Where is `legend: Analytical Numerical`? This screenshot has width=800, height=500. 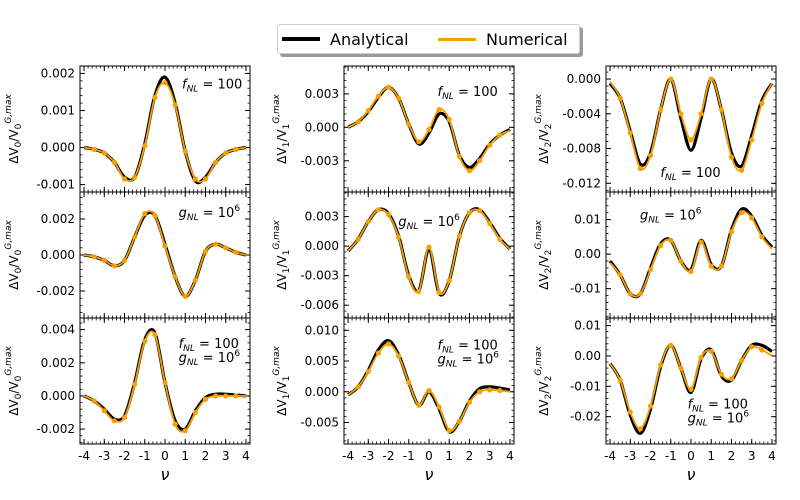
legend: Analytical Numerical is located at coordinates (428, 39).